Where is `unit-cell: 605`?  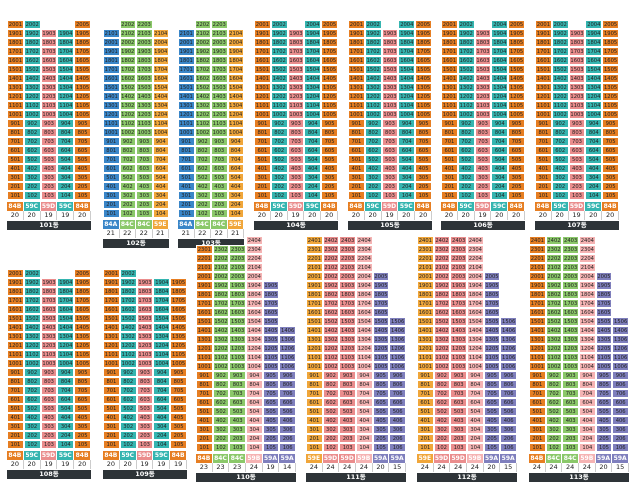 unit-cell: 605 is located at coordinates (82, 399).